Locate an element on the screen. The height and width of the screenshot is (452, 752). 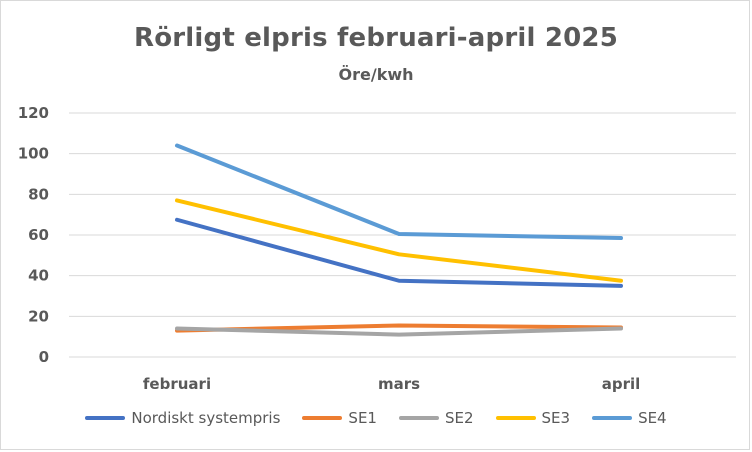
series-line-se3 is located at coordinates (399, 240).